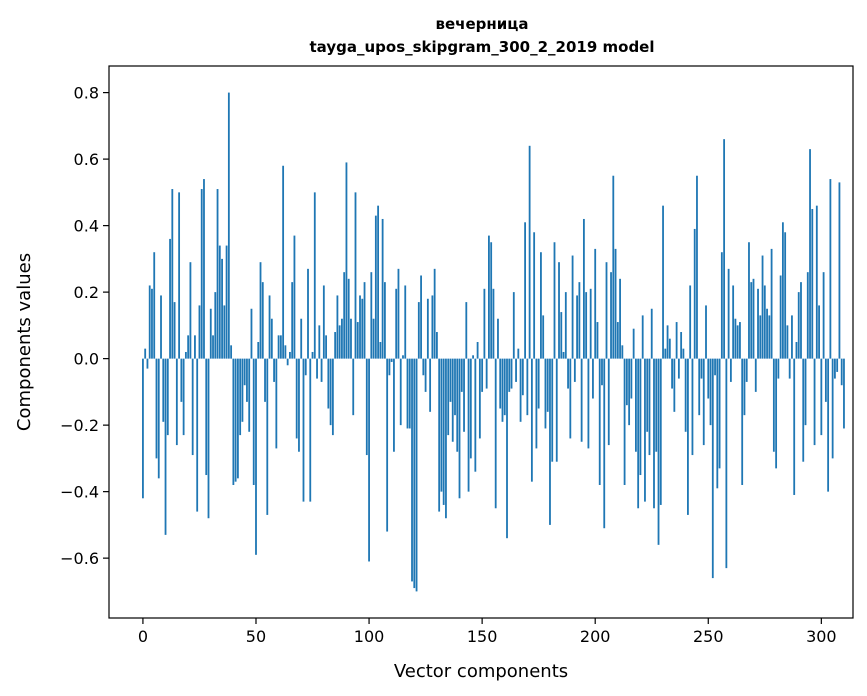 The height and width of the screenshot is (696, 867). What do you see at coordinates (84, 326) in the screenshot?
I see `y-axis-ticks: −0.6 −0.4 −0.2 0.0 0.2 0.4 0.6 0.8` at bounding box center [84, 326].